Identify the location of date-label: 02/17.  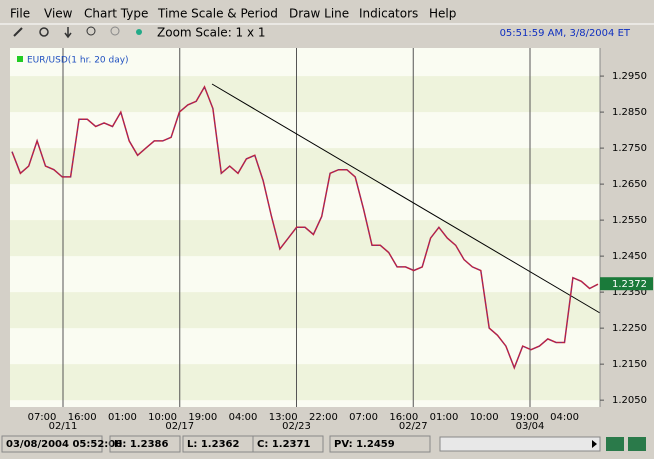
(179, 426).